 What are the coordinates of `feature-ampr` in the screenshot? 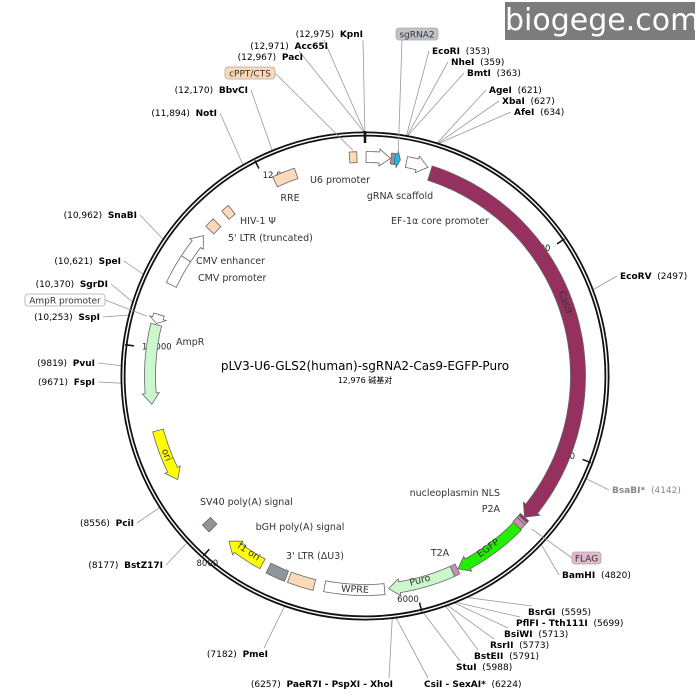 It's located at (152, 363).